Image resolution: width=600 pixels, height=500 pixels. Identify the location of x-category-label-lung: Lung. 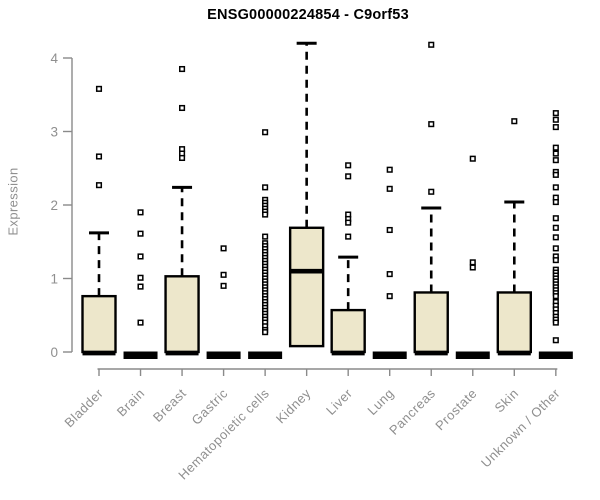
(380, 402).